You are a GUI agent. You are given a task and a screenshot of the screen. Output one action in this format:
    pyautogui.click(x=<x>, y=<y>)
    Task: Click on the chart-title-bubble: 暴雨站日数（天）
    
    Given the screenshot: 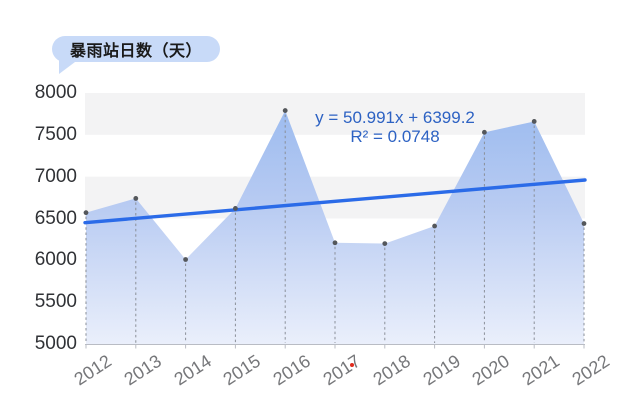 What is the action you would take?
    pyautogui.click(x=136, y=55)
    